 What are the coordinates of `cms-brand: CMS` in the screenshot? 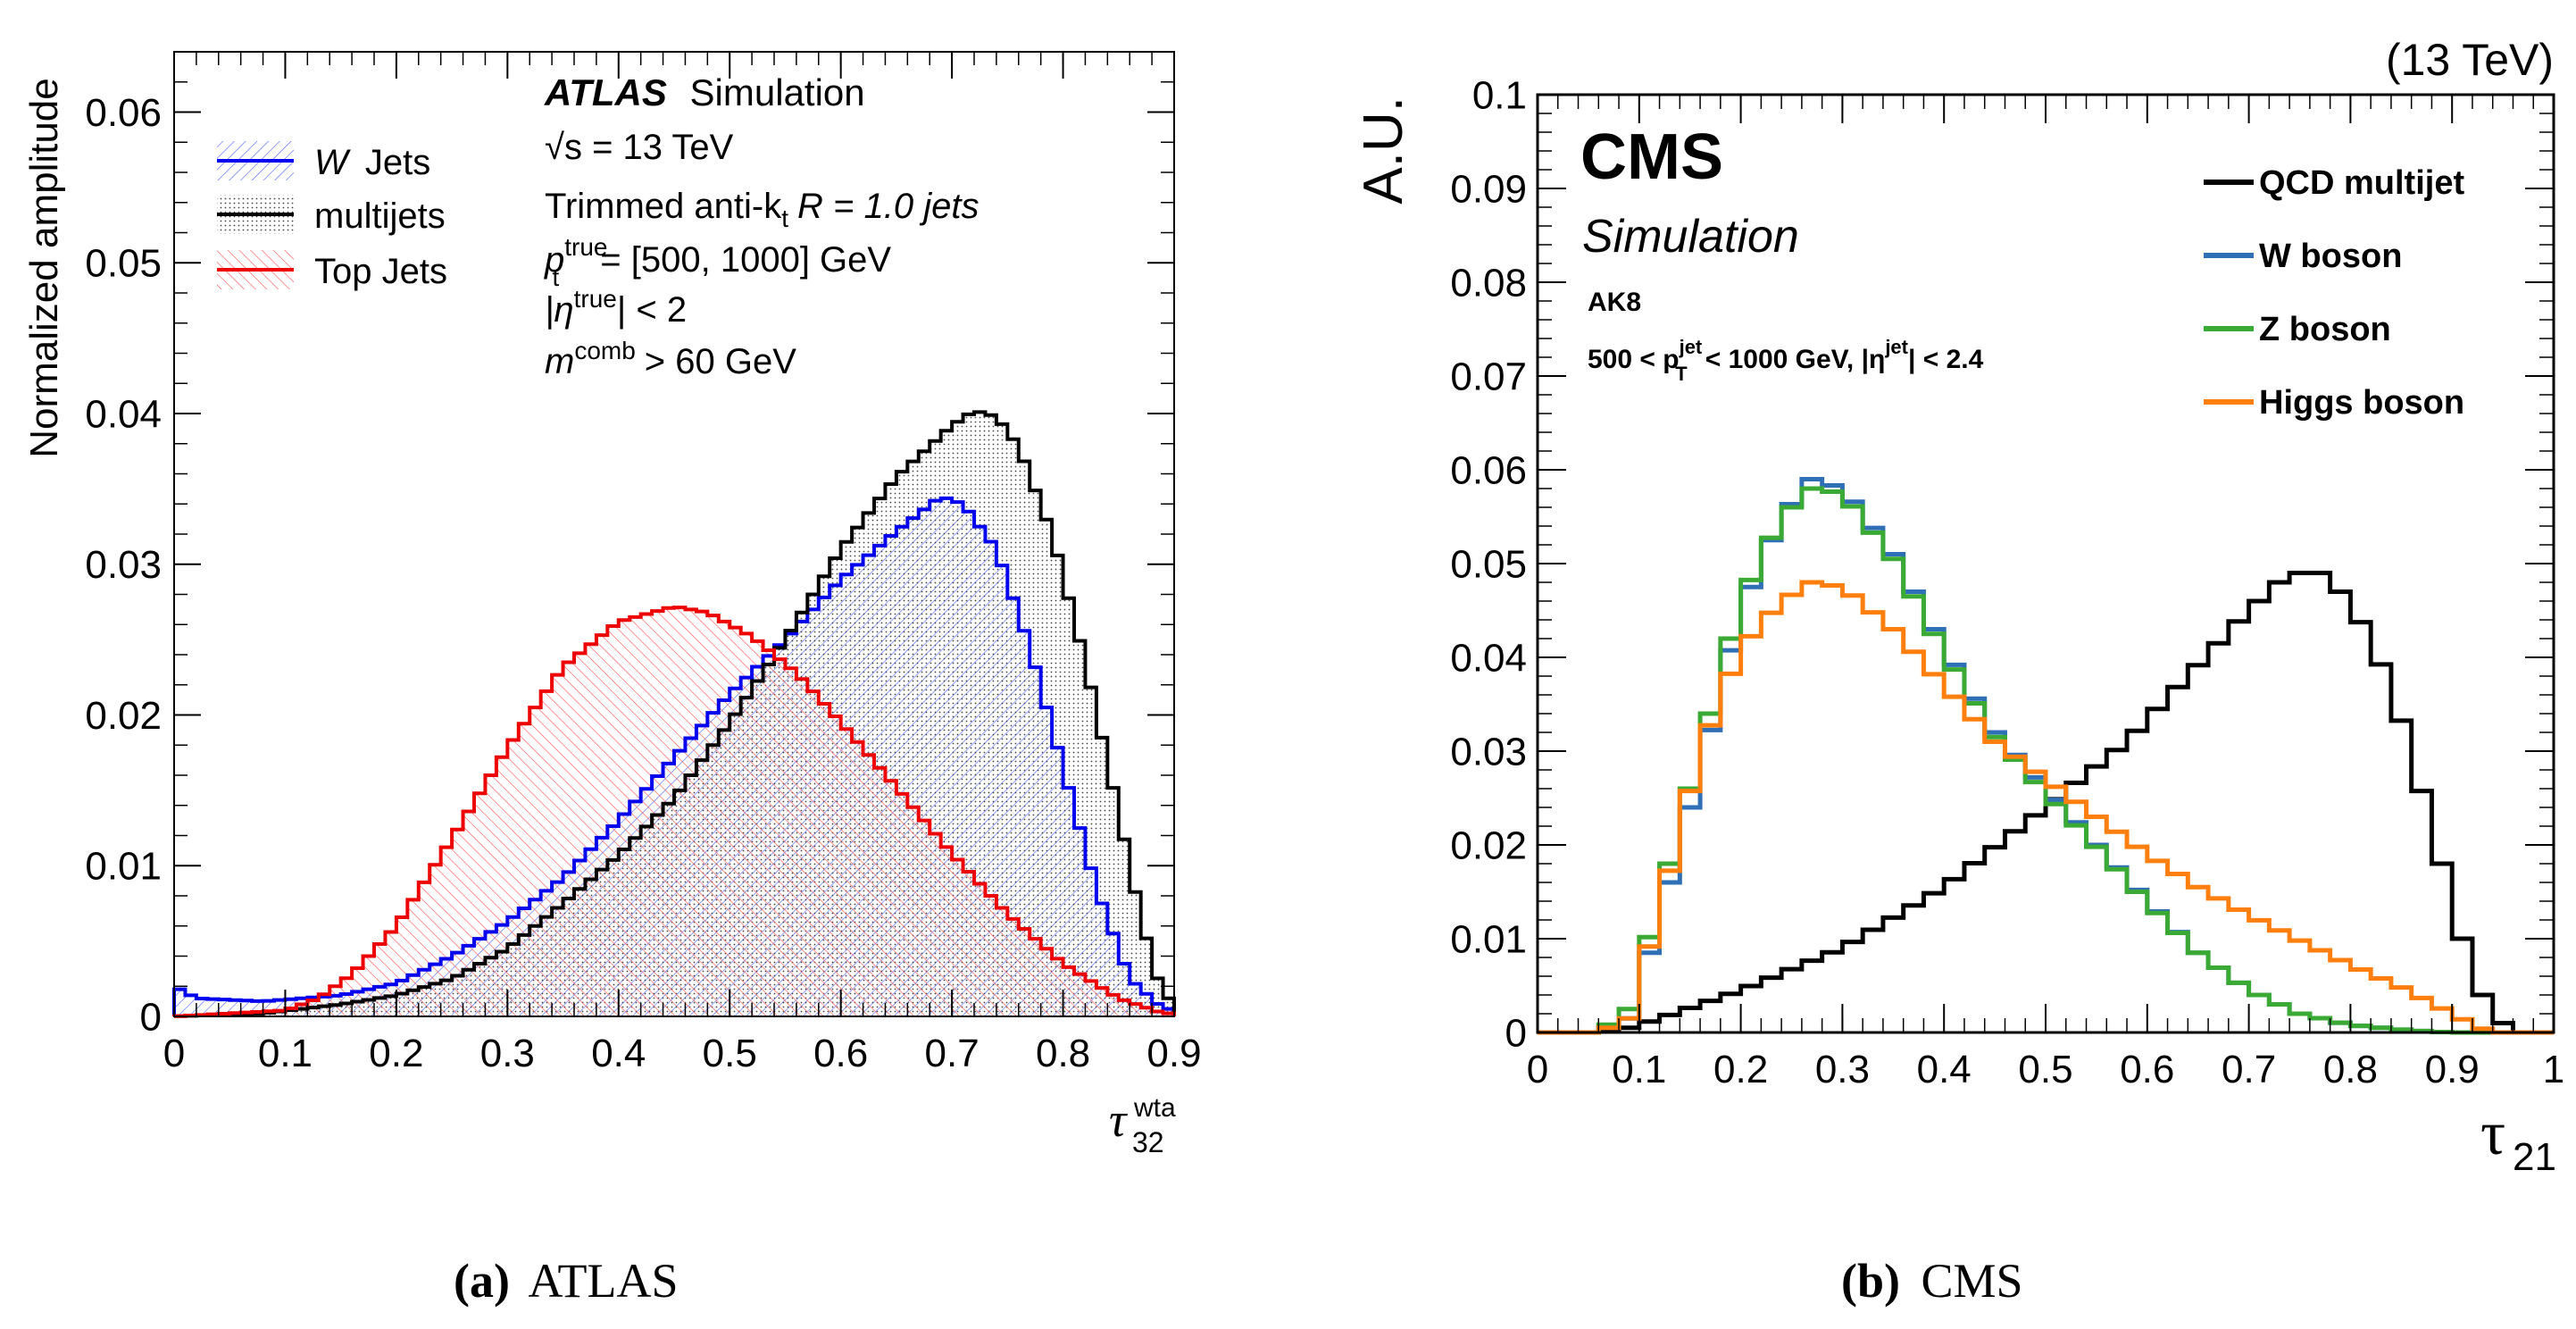 It's located at (1651, 157).